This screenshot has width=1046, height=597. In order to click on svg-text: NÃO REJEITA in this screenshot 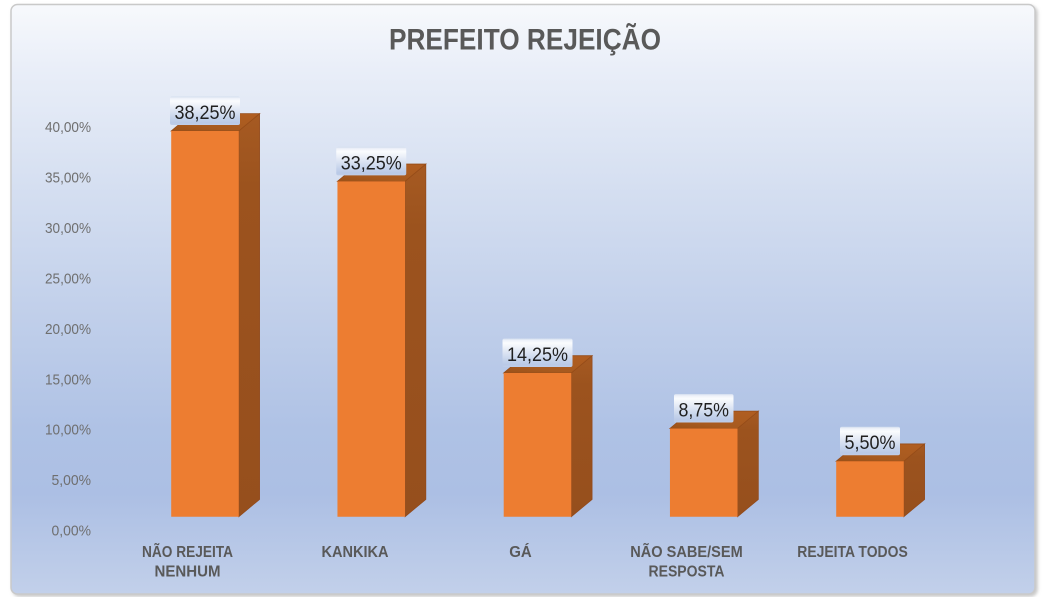, I will do `click(187, 551)`.